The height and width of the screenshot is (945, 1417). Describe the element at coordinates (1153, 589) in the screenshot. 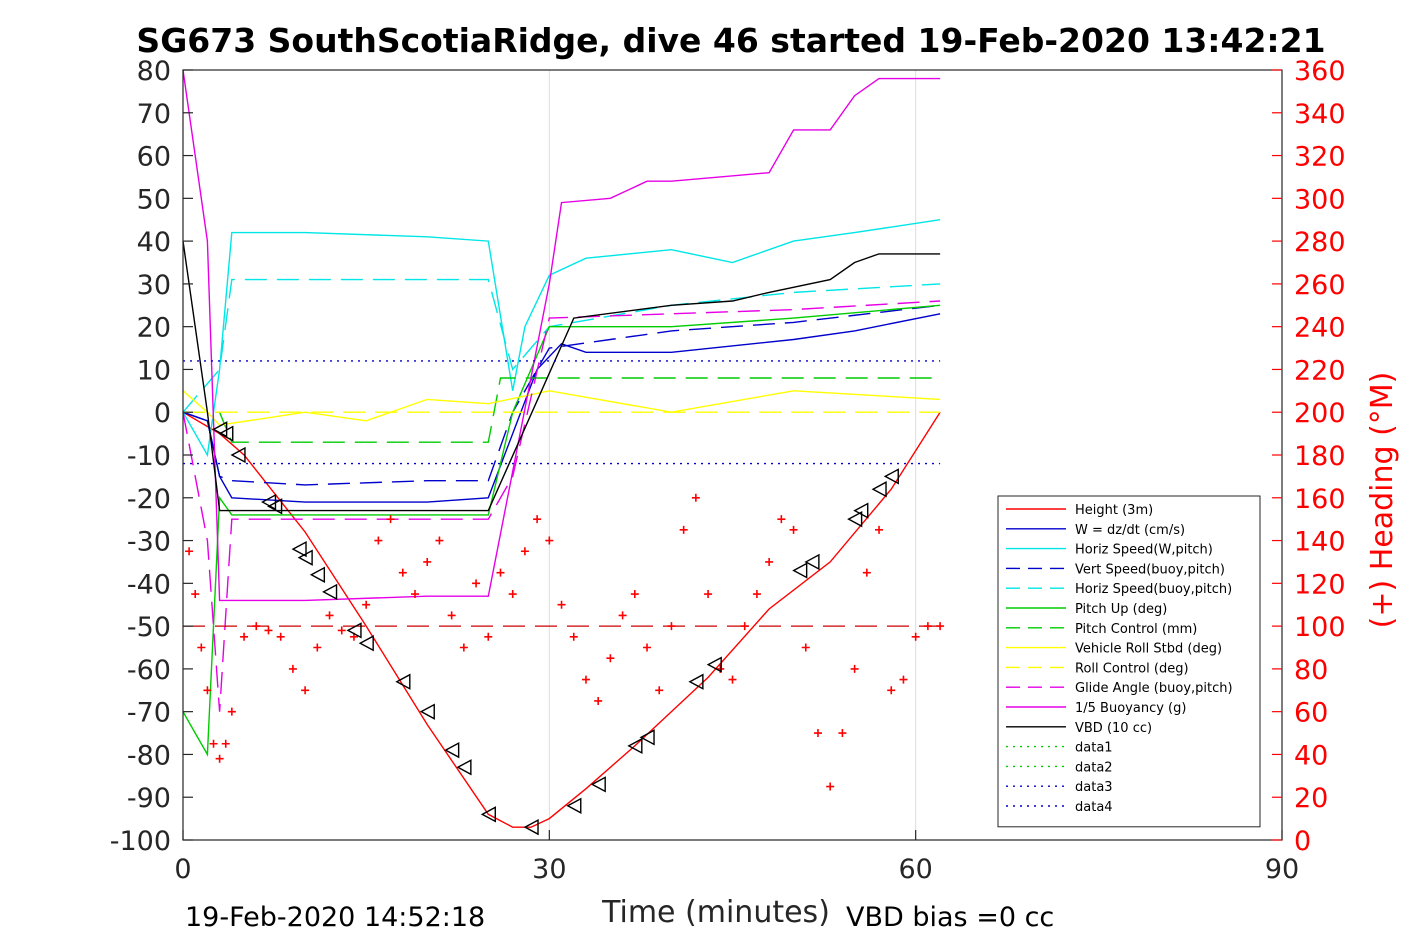

I see `legend-entry-label: Horiz Speed(buoy,pitch)` at that location.